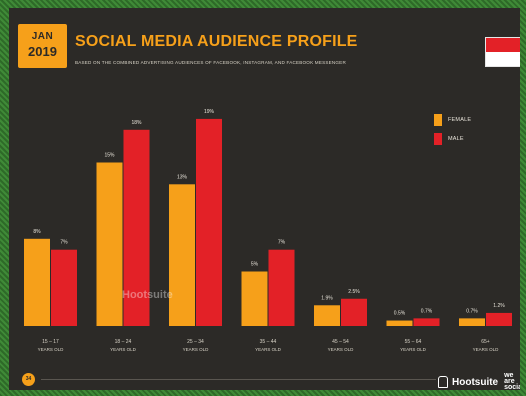  I want to click on flag-red-stripe, so click(503, 45).